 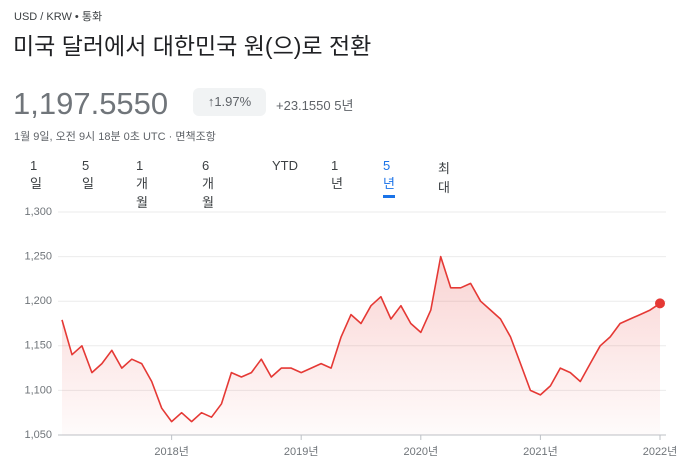 I want to click on change: +23.1550 5년, so click(x=314, y=104).